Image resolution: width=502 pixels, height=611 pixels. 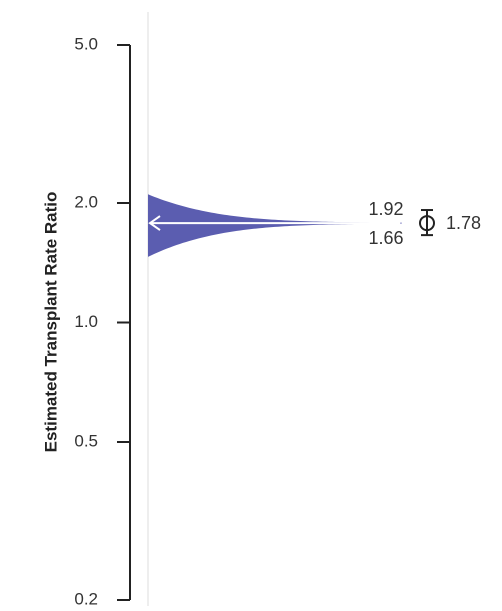 What do you see at coordinates (86, 43) in the screenshot?
I see `y-tick-label: 5.0` at bounding box center [86, 43].